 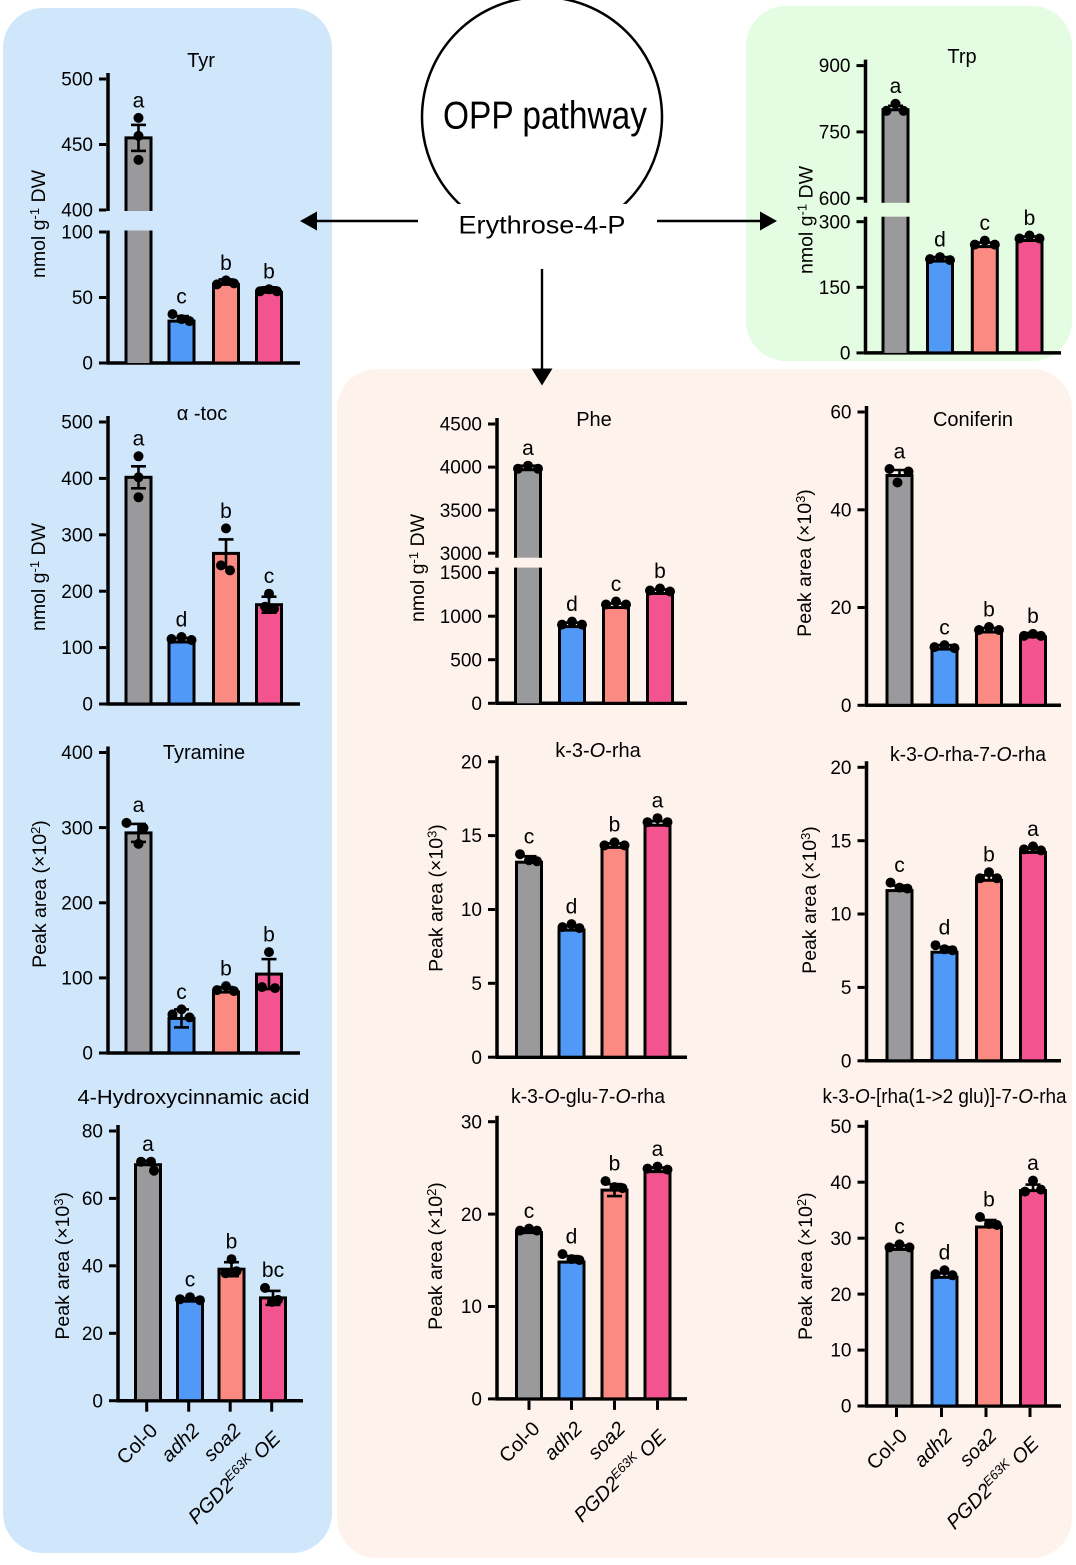 I want to click on svg-text: bc, so click(x=273, y=1270).